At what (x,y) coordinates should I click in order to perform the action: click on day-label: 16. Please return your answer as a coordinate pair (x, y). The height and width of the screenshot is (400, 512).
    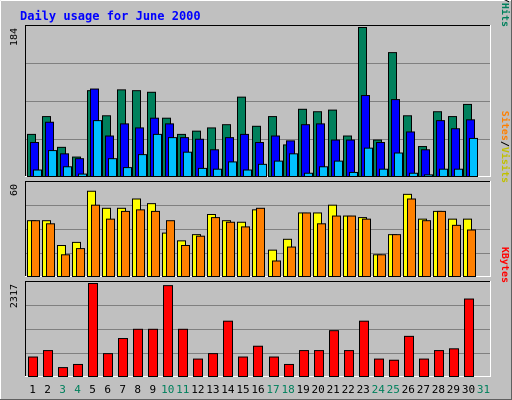
    Looking at the image, I should click on (257, 389).